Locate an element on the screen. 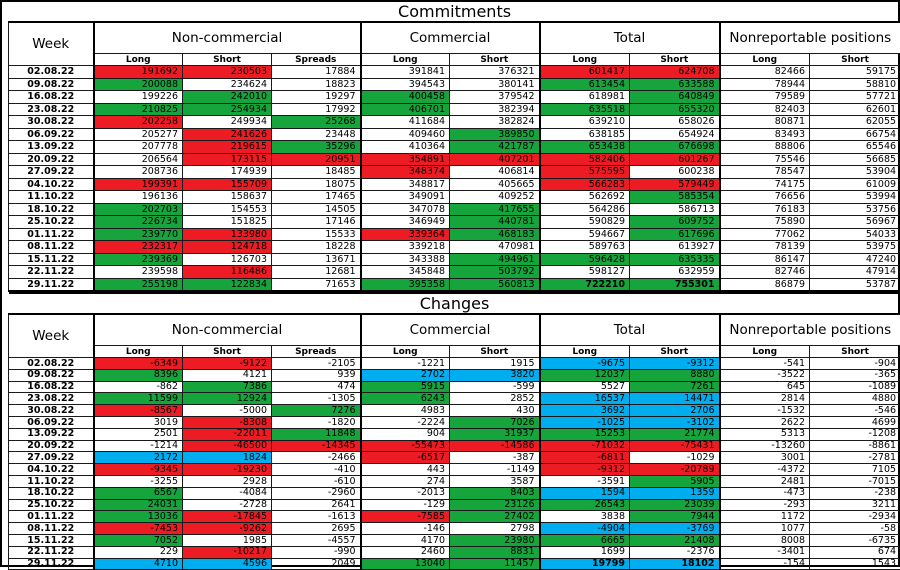 Image resolution: width=900 pixels, height=570 pixels. cell: 65546 is located at coordinates (855, 147).